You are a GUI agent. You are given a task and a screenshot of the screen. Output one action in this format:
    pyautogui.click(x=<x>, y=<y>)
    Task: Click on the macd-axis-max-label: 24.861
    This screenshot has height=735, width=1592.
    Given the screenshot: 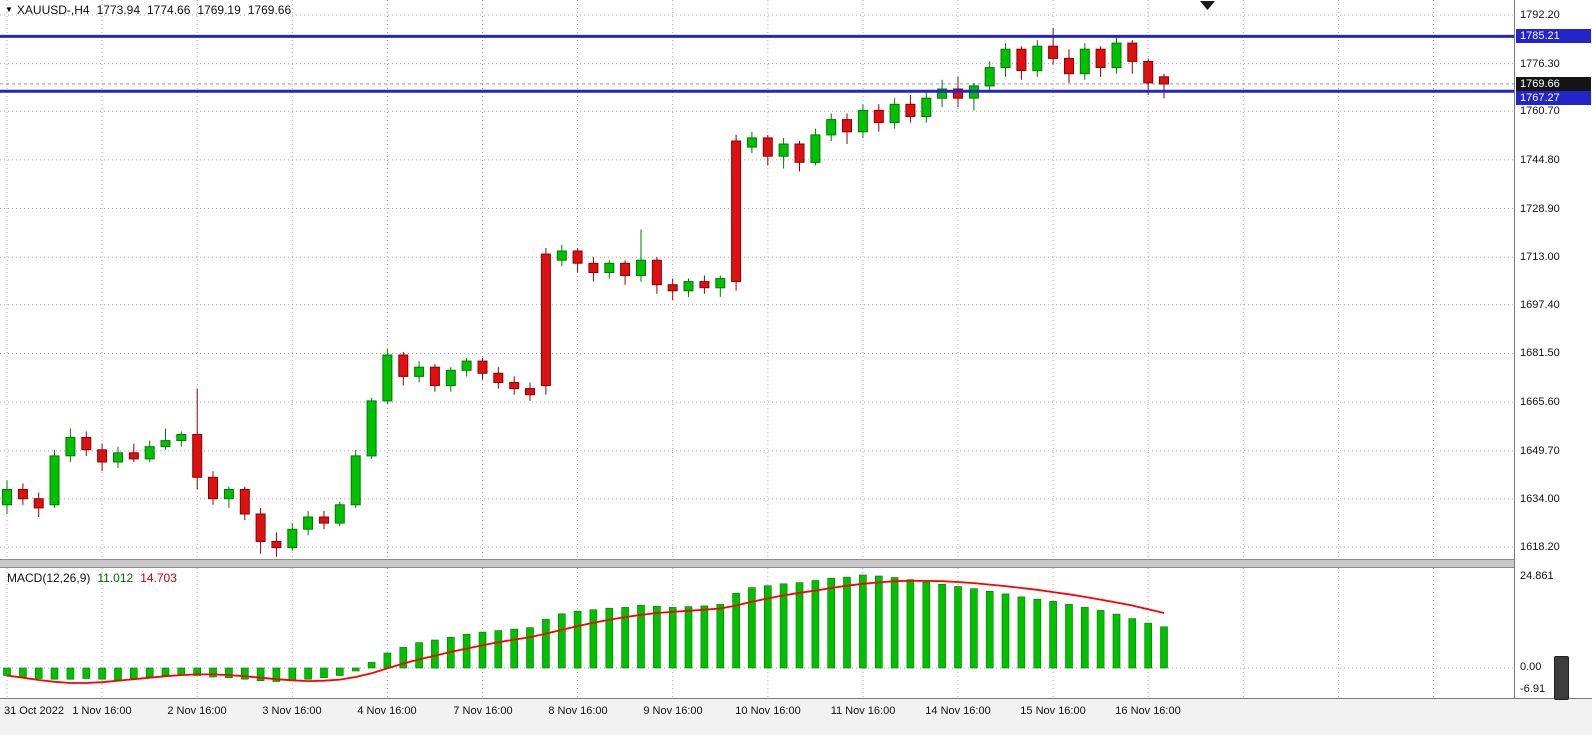 What is the action you would take?
    pyautogui.click(x=1537, y=576)
    